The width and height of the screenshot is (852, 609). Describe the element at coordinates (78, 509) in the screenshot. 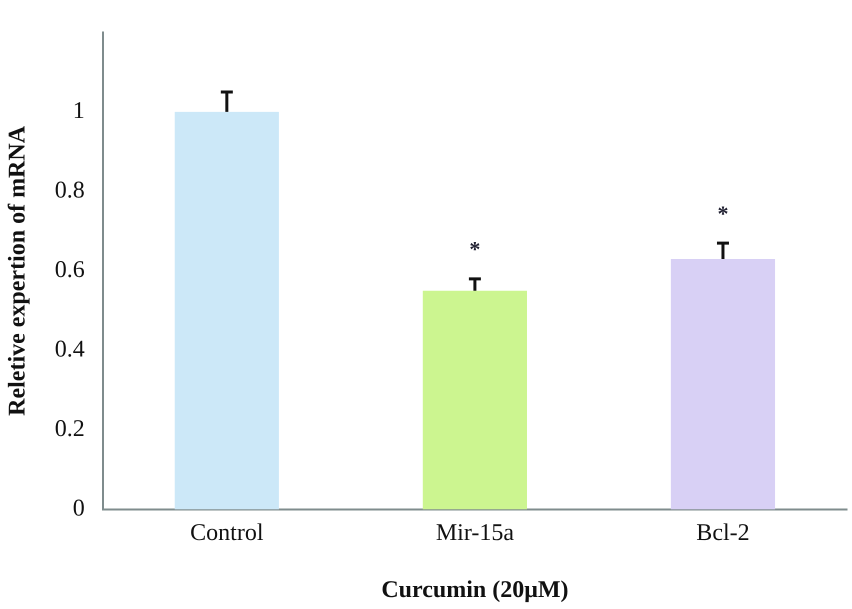

I see `y-tick-label: 0` at that location.